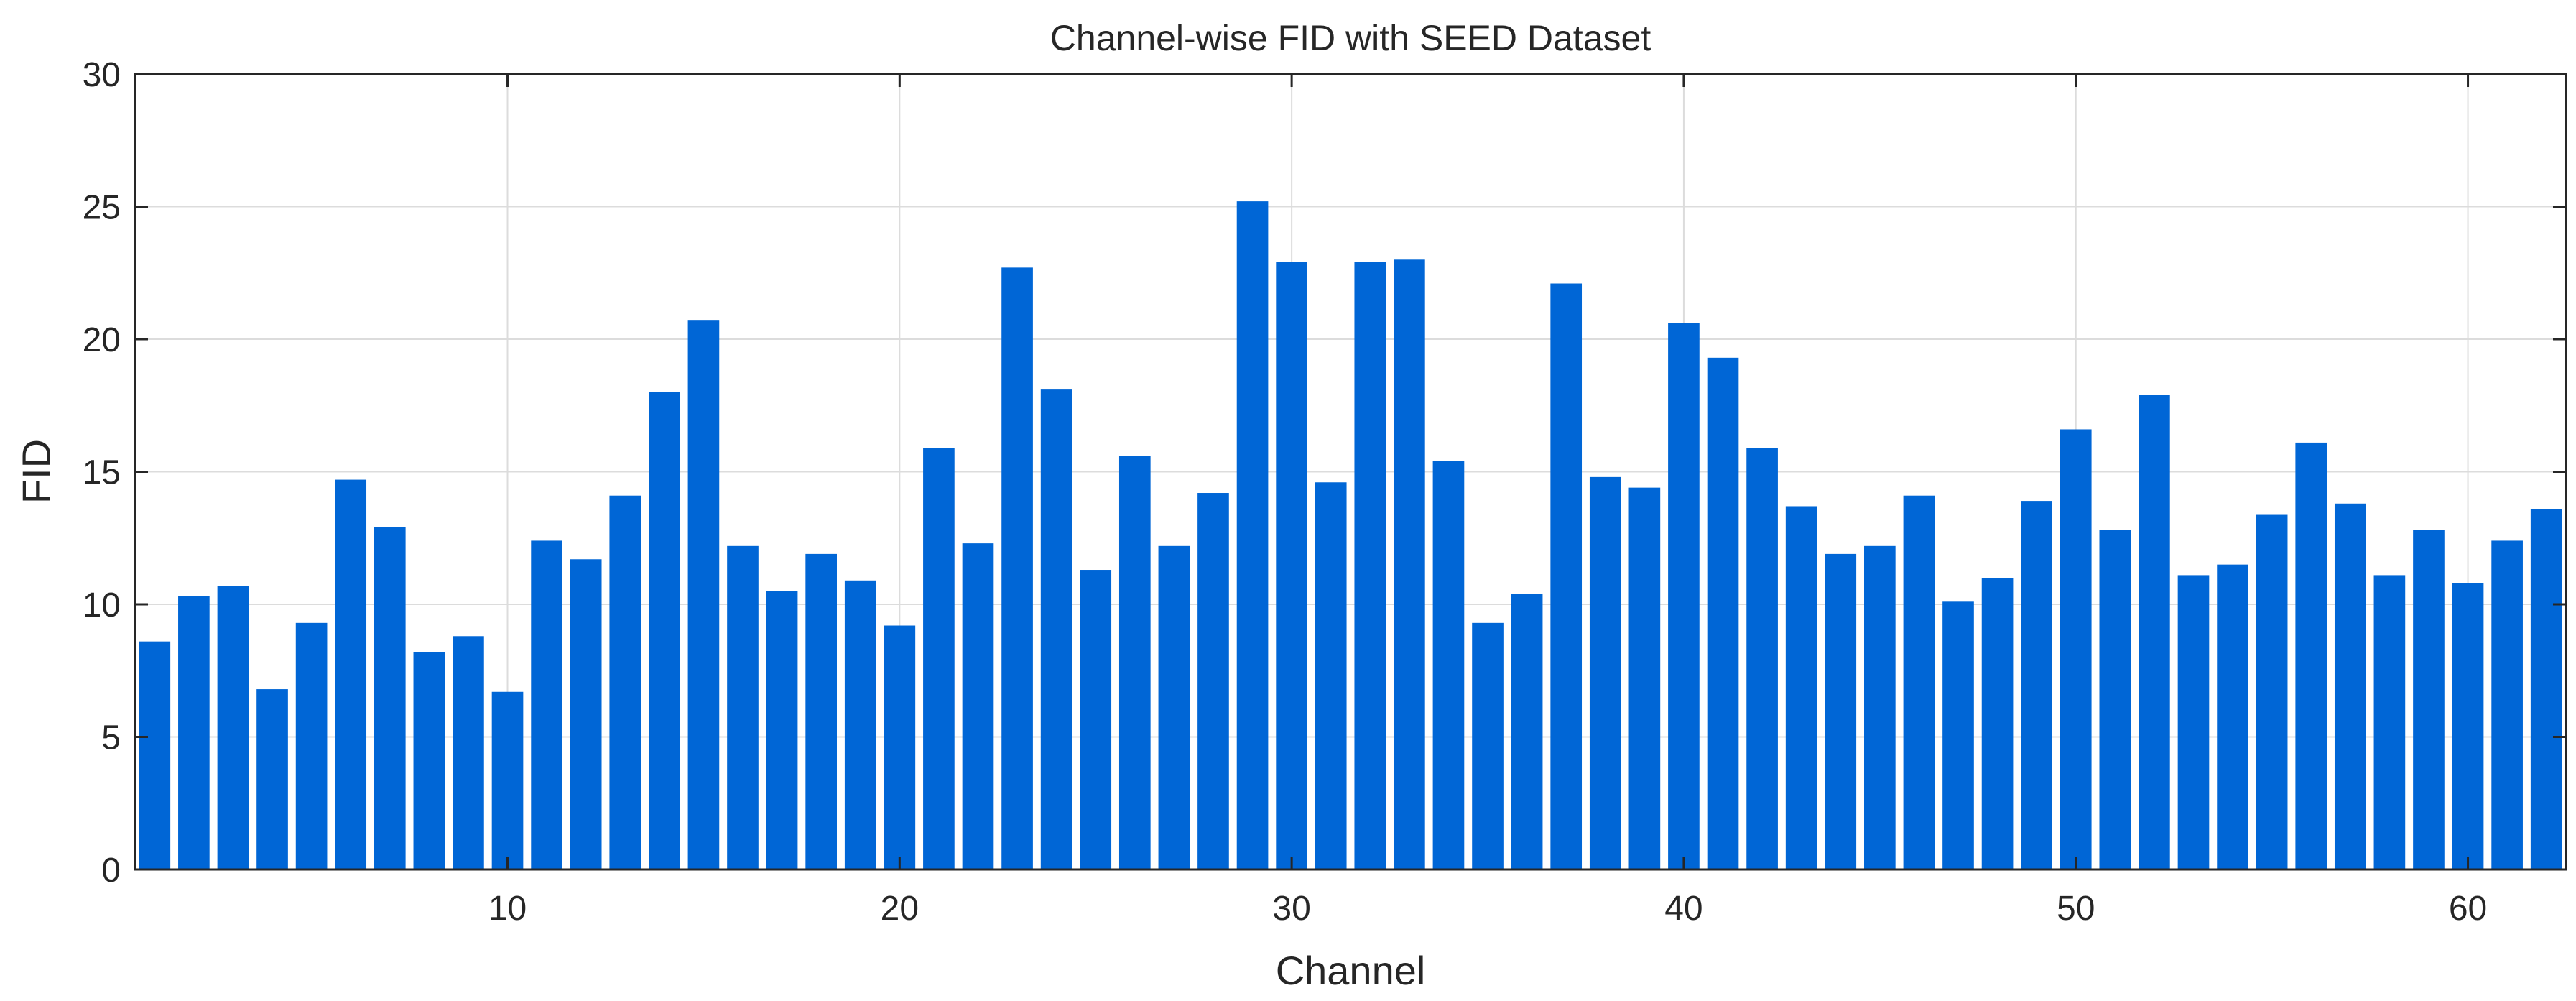  What do you see at coordinates (900, 909) in the screenshot?
I see `x-tick-label: 20` at bounding box center [900, 909].